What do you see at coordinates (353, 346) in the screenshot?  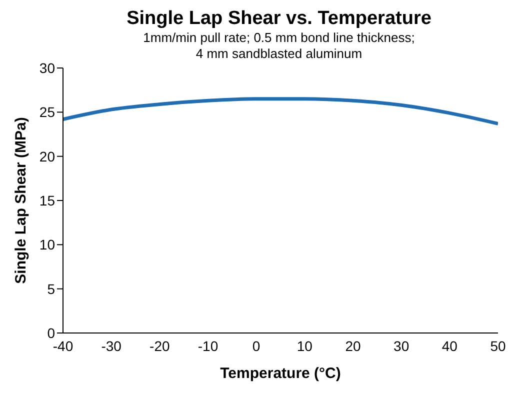 I see `x-tick-label: 20` at bounding box center [353, 346].